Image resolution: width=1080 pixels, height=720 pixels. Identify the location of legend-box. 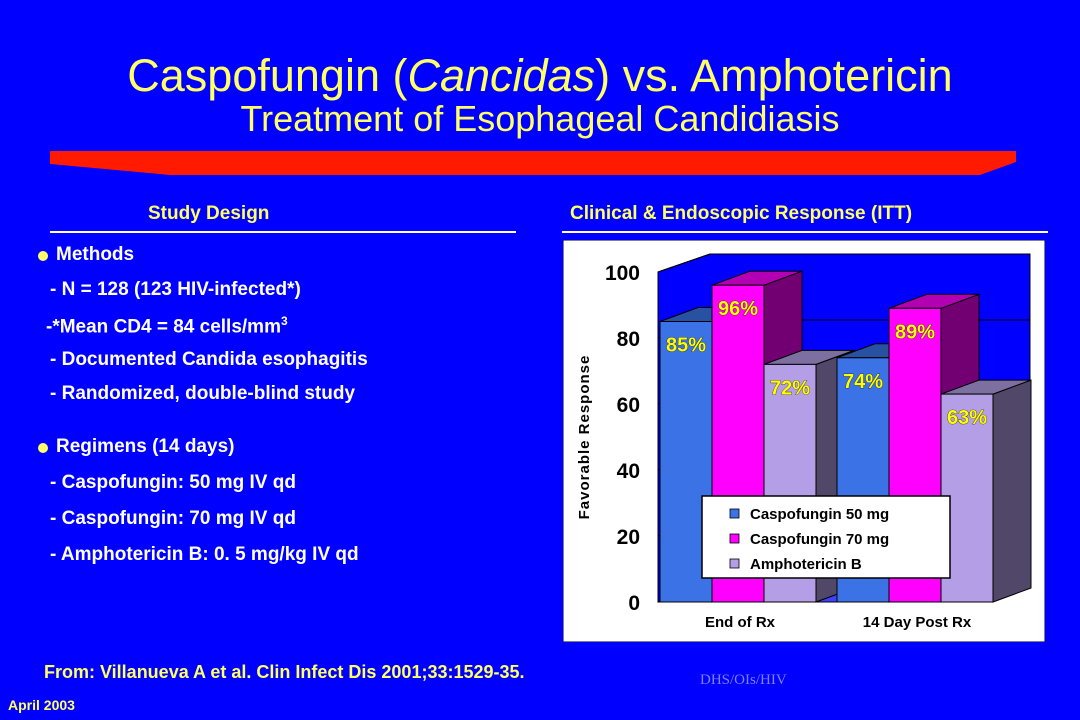
(826, 537).